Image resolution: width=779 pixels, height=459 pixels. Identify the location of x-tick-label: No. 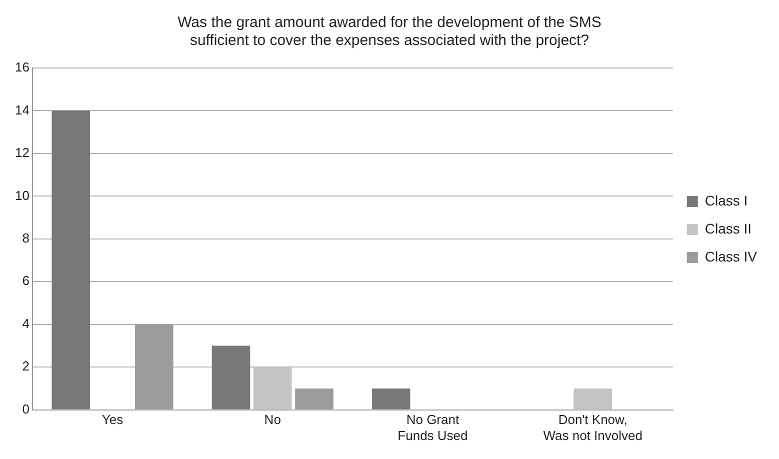
(272, 420).